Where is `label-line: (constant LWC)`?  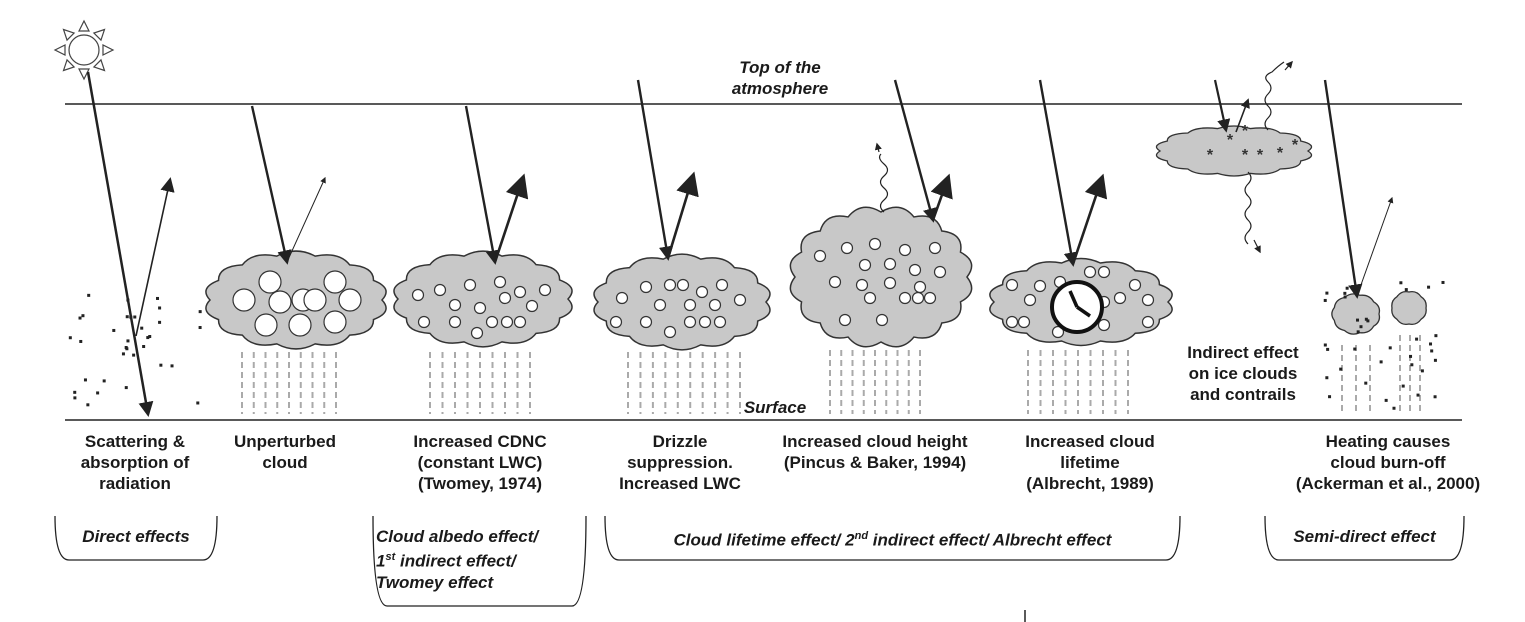 label-line: (constant LWC) is located at coordinates (480, 462).